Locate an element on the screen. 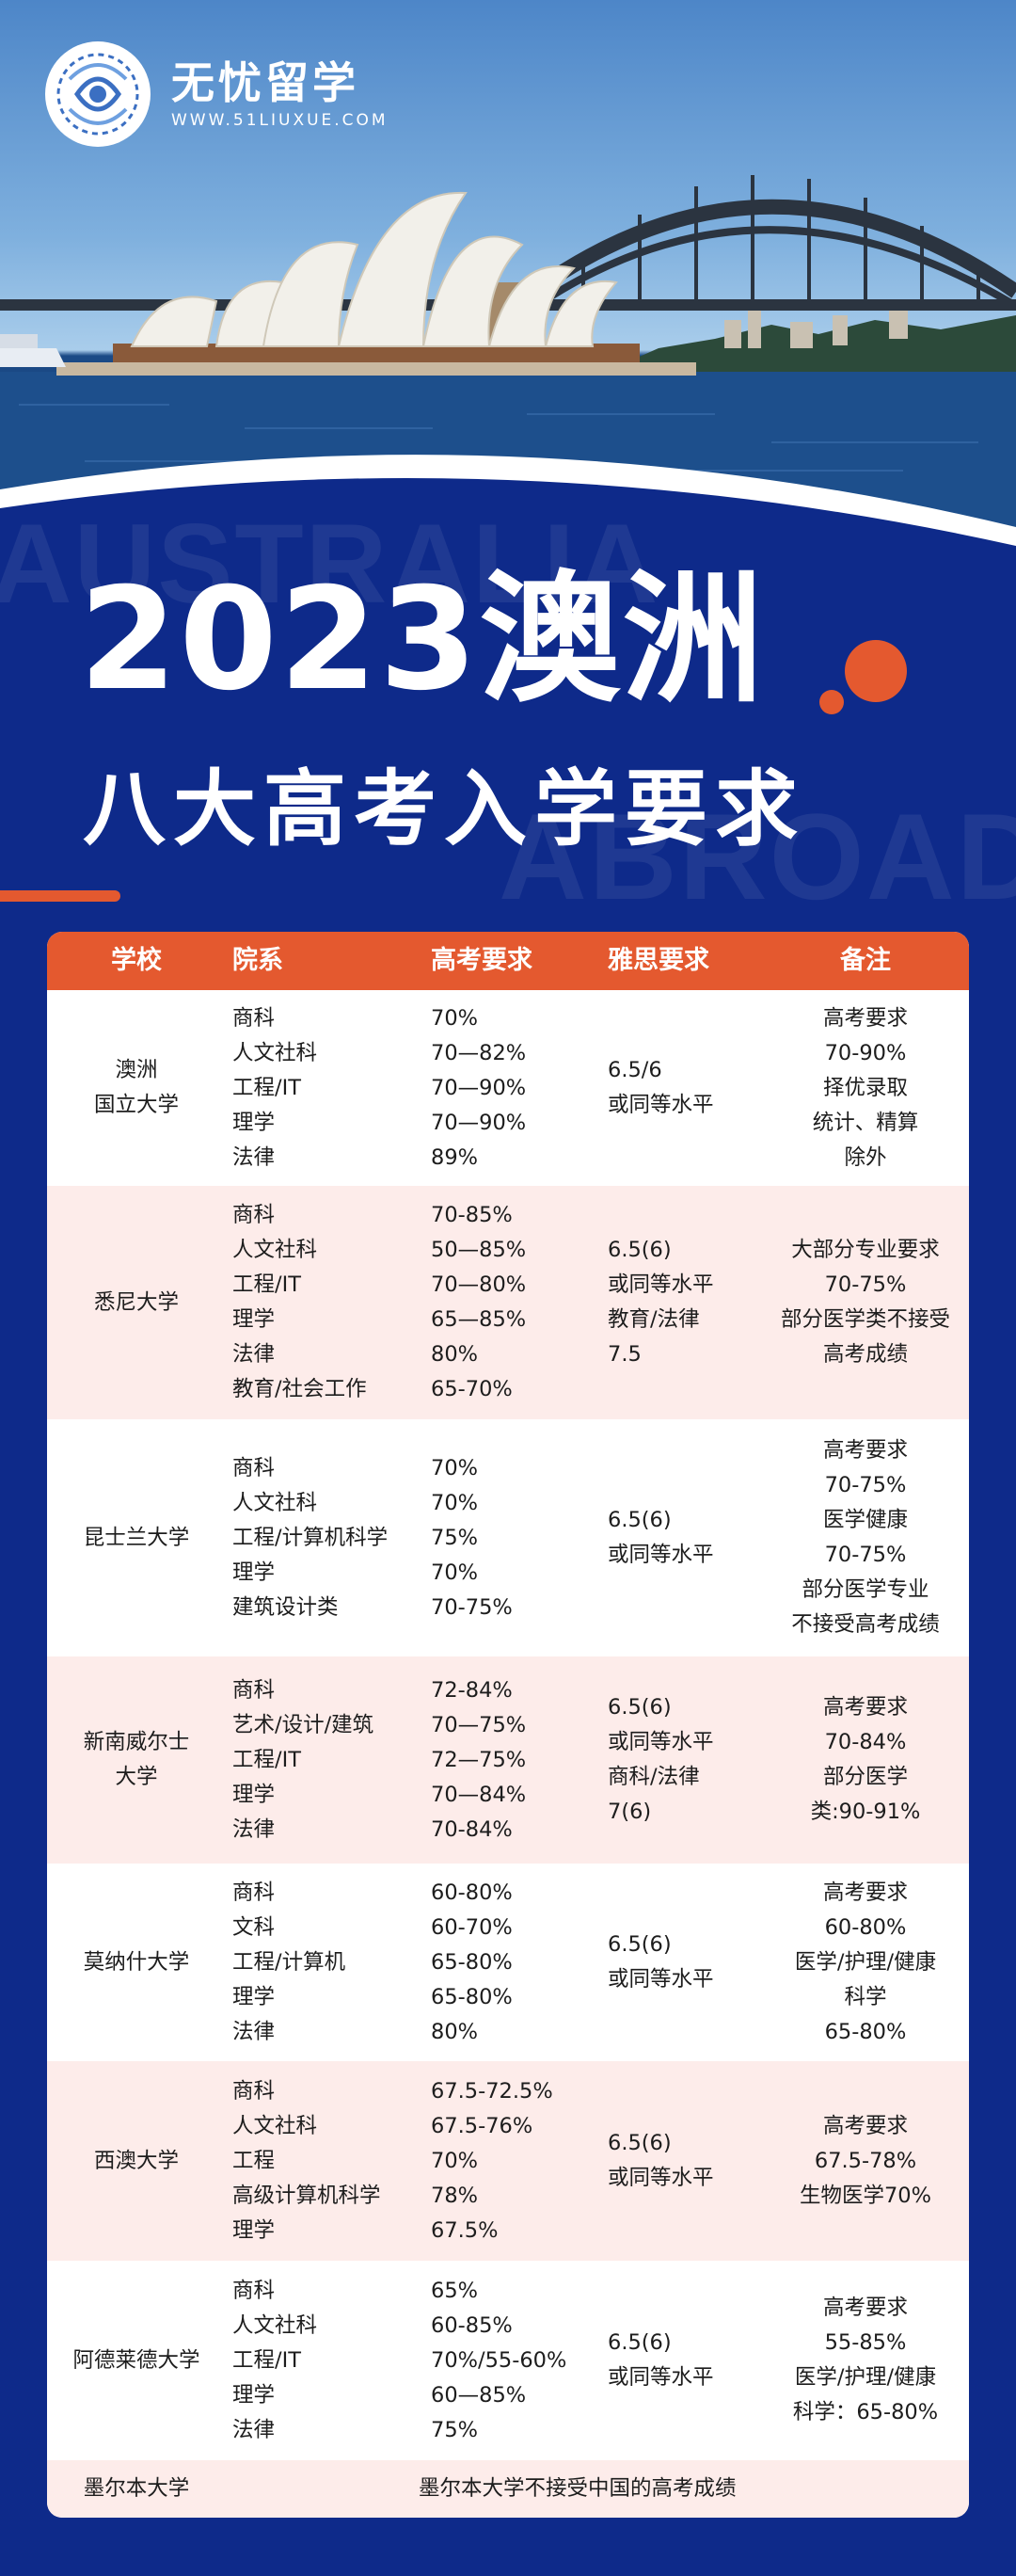 The height and width of the screenshot is (2576, 1016). school-name-line: 悉尼大学 is located at coordinates (136, 1302).